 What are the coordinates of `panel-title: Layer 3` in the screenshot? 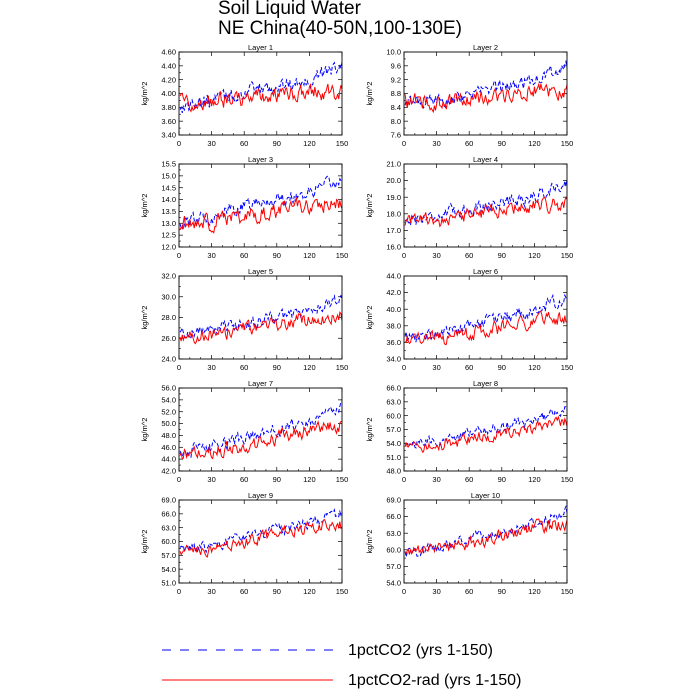 It's located at (260, 159).